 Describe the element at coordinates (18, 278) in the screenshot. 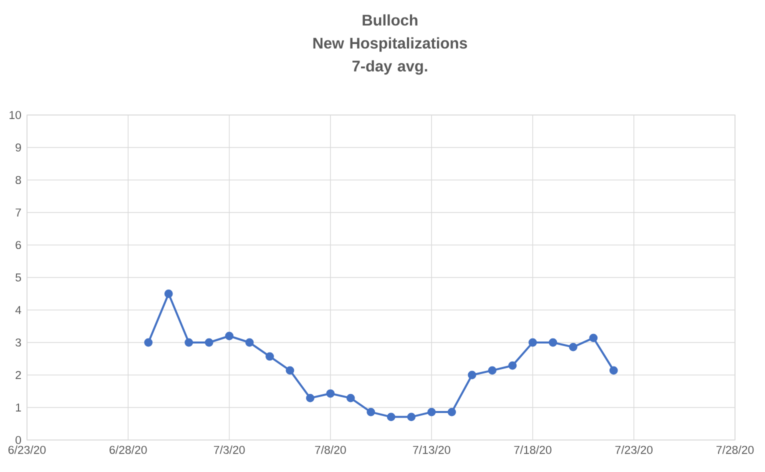

I see `y-tick-label: 5` at that location.